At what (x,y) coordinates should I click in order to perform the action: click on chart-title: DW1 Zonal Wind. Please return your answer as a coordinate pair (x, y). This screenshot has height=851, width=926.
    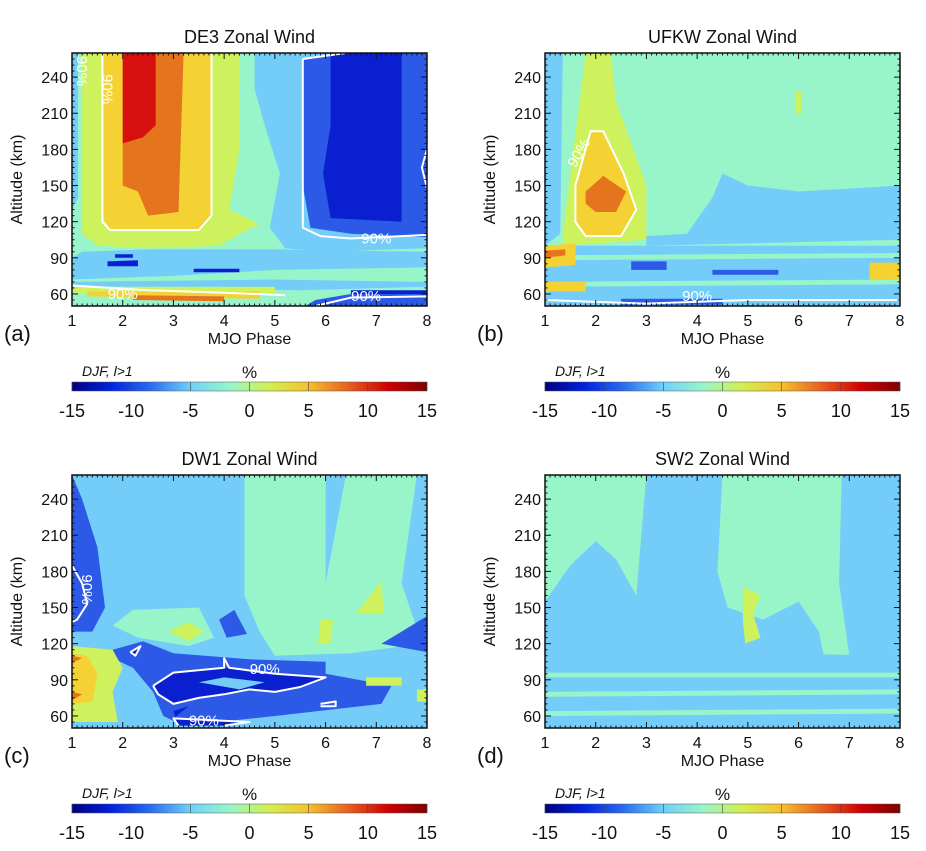
    Looking at the image, I should click on (249, 459).